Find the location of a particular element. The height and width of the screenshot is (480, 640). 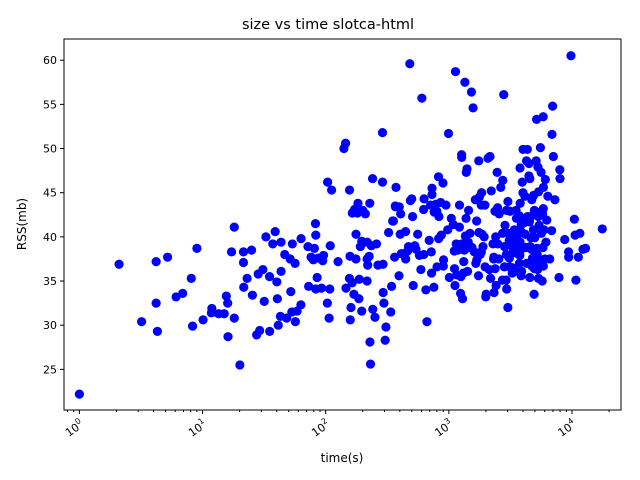

y-axis-ticks: 25 30 35 40 45 50 55 60 is located at coordinates (53, 215).